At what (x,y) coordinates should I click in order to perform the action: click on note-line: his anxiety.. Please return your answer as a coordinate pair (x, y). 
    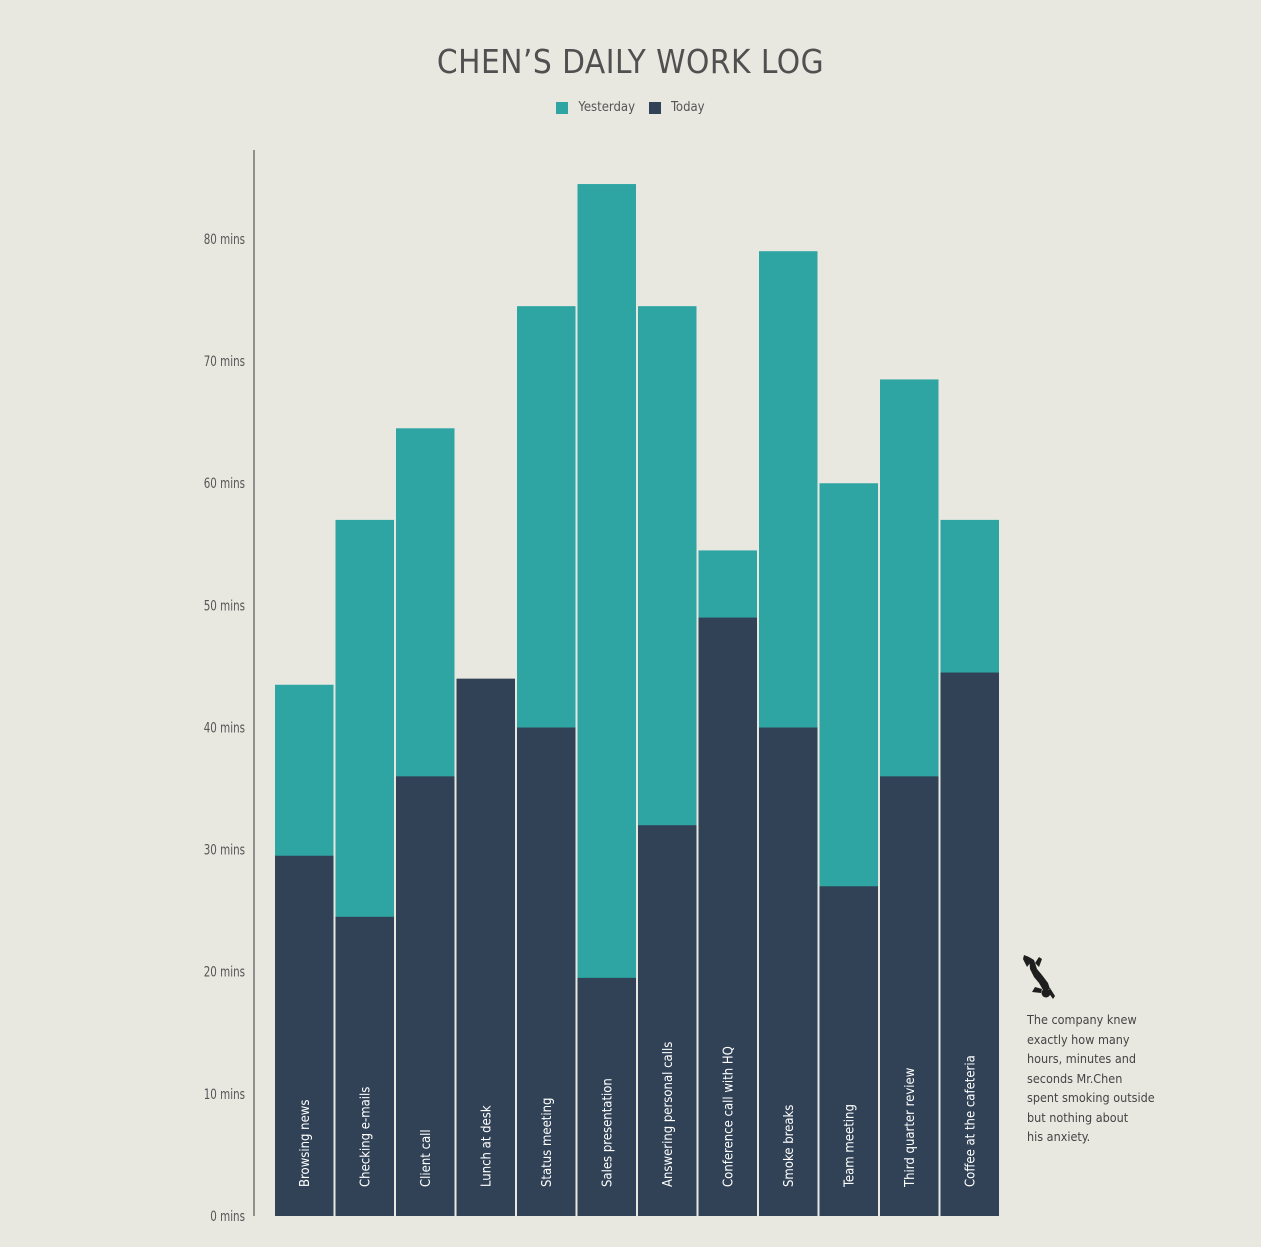
    Looking at the image, I should click on (1059, 1136).